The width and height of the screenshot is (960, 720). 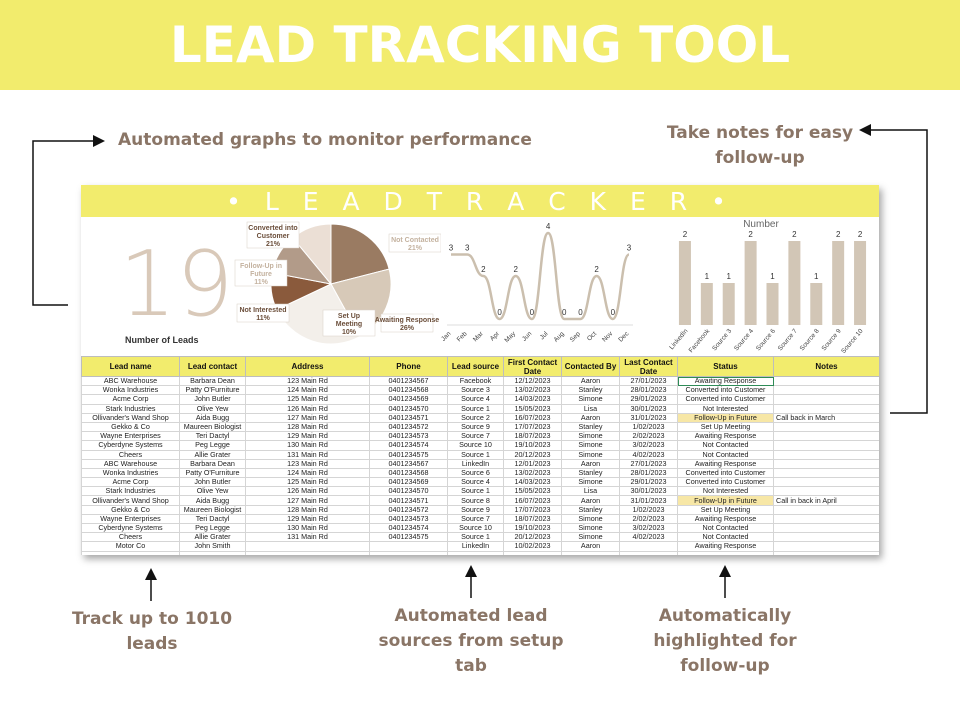 I want to click on table-cell: 0401234574, so click(x=408, y=445).